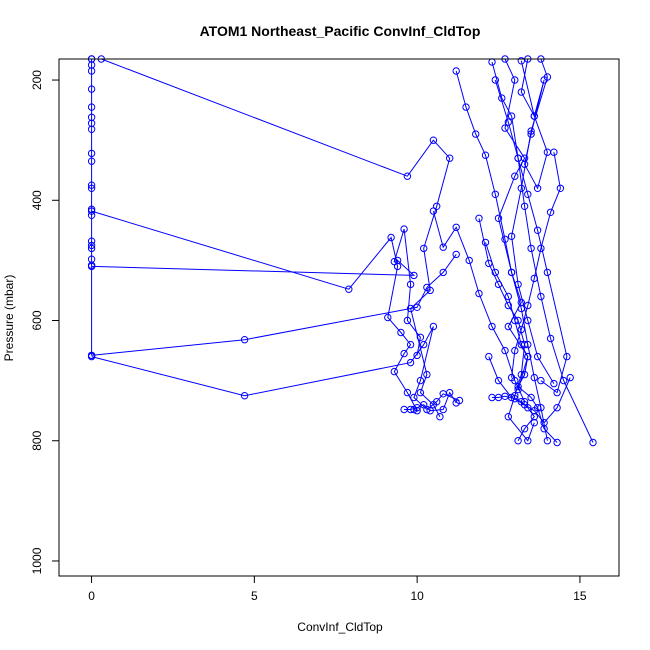 This screenshot has height=650, width=650. I want to click on x-tick-label: 15, so click(580, 596).